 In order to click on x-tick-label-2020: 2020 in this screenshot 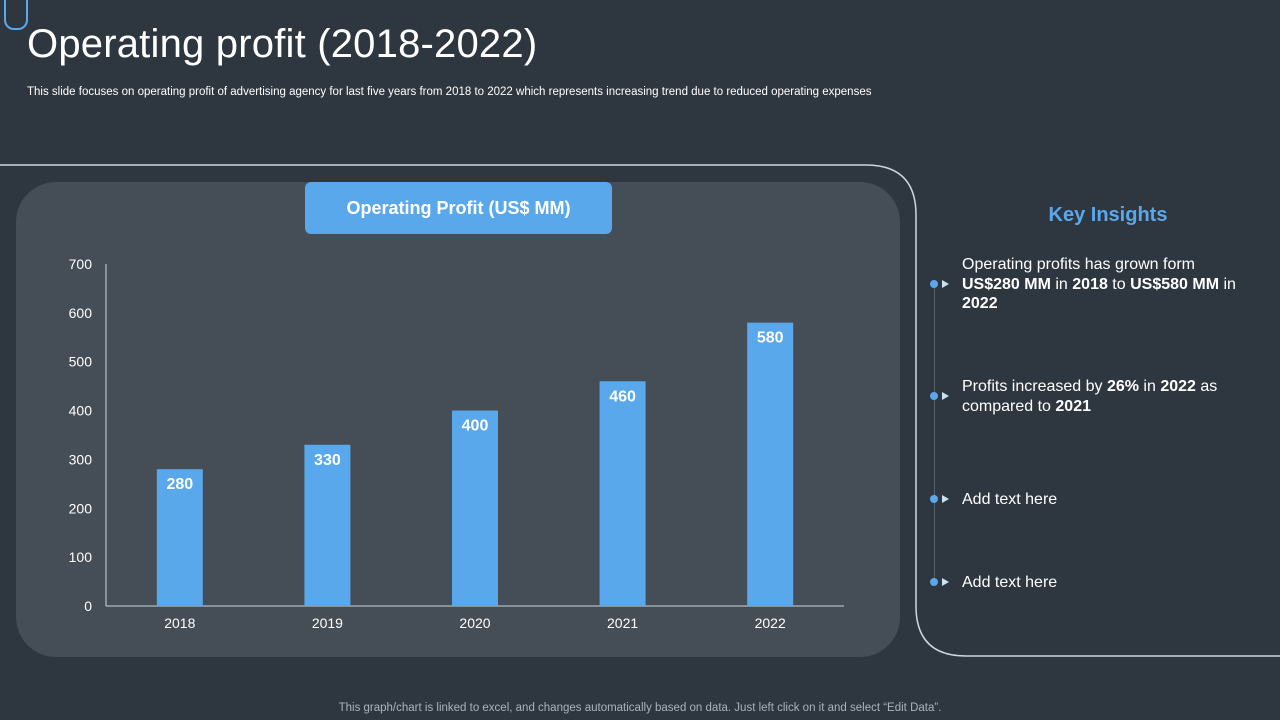, I will do `click(474, 623)`.